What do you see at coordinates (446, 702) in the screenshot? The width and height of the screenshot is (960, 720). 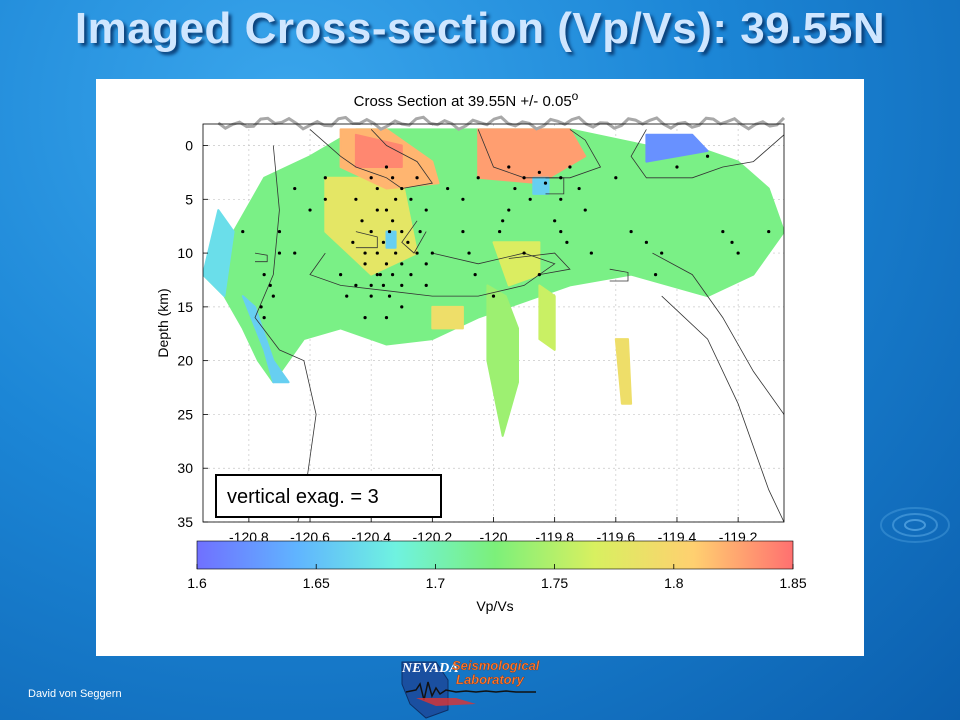 I see `logo-red-band` at bounding box center [446, 702].